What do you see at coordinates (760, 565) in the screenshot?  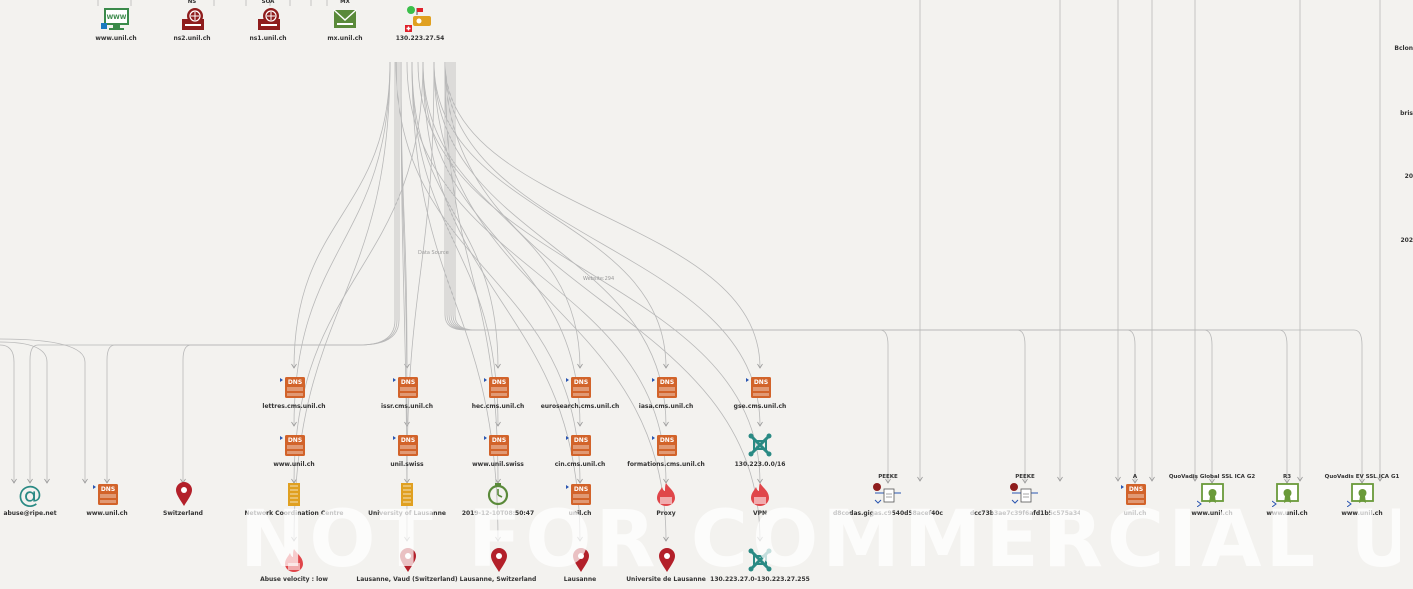 I see `node-130-223-27-0-130-223-27-255: 130.223.27.0-130.223.27.255` at bounding box center [760, 565].